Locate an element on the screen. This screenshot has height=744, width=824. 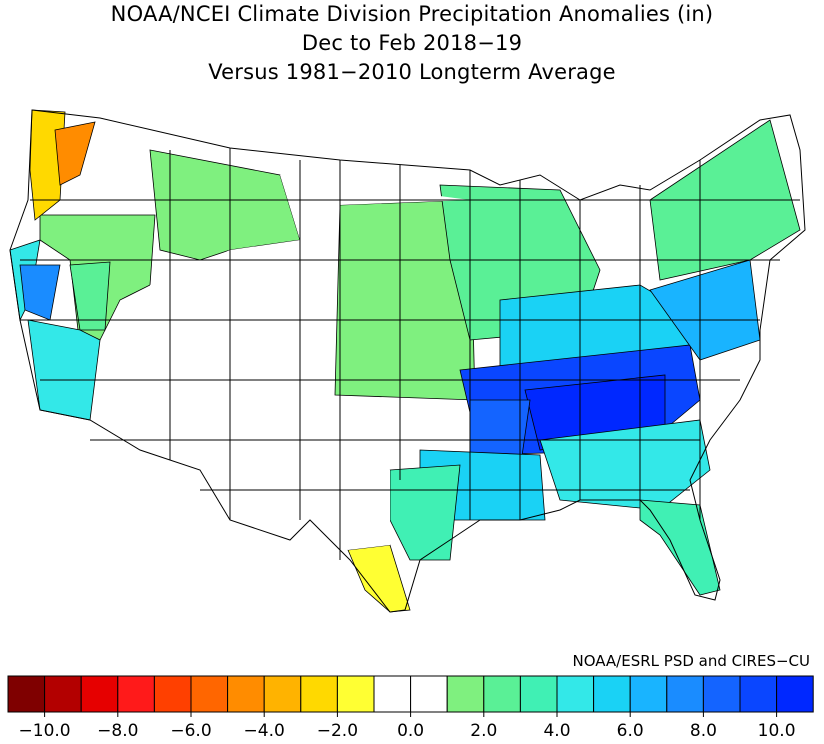
title-line-3: Versus 1981−2010 Longterm Average is located at coordinates (412, 72).